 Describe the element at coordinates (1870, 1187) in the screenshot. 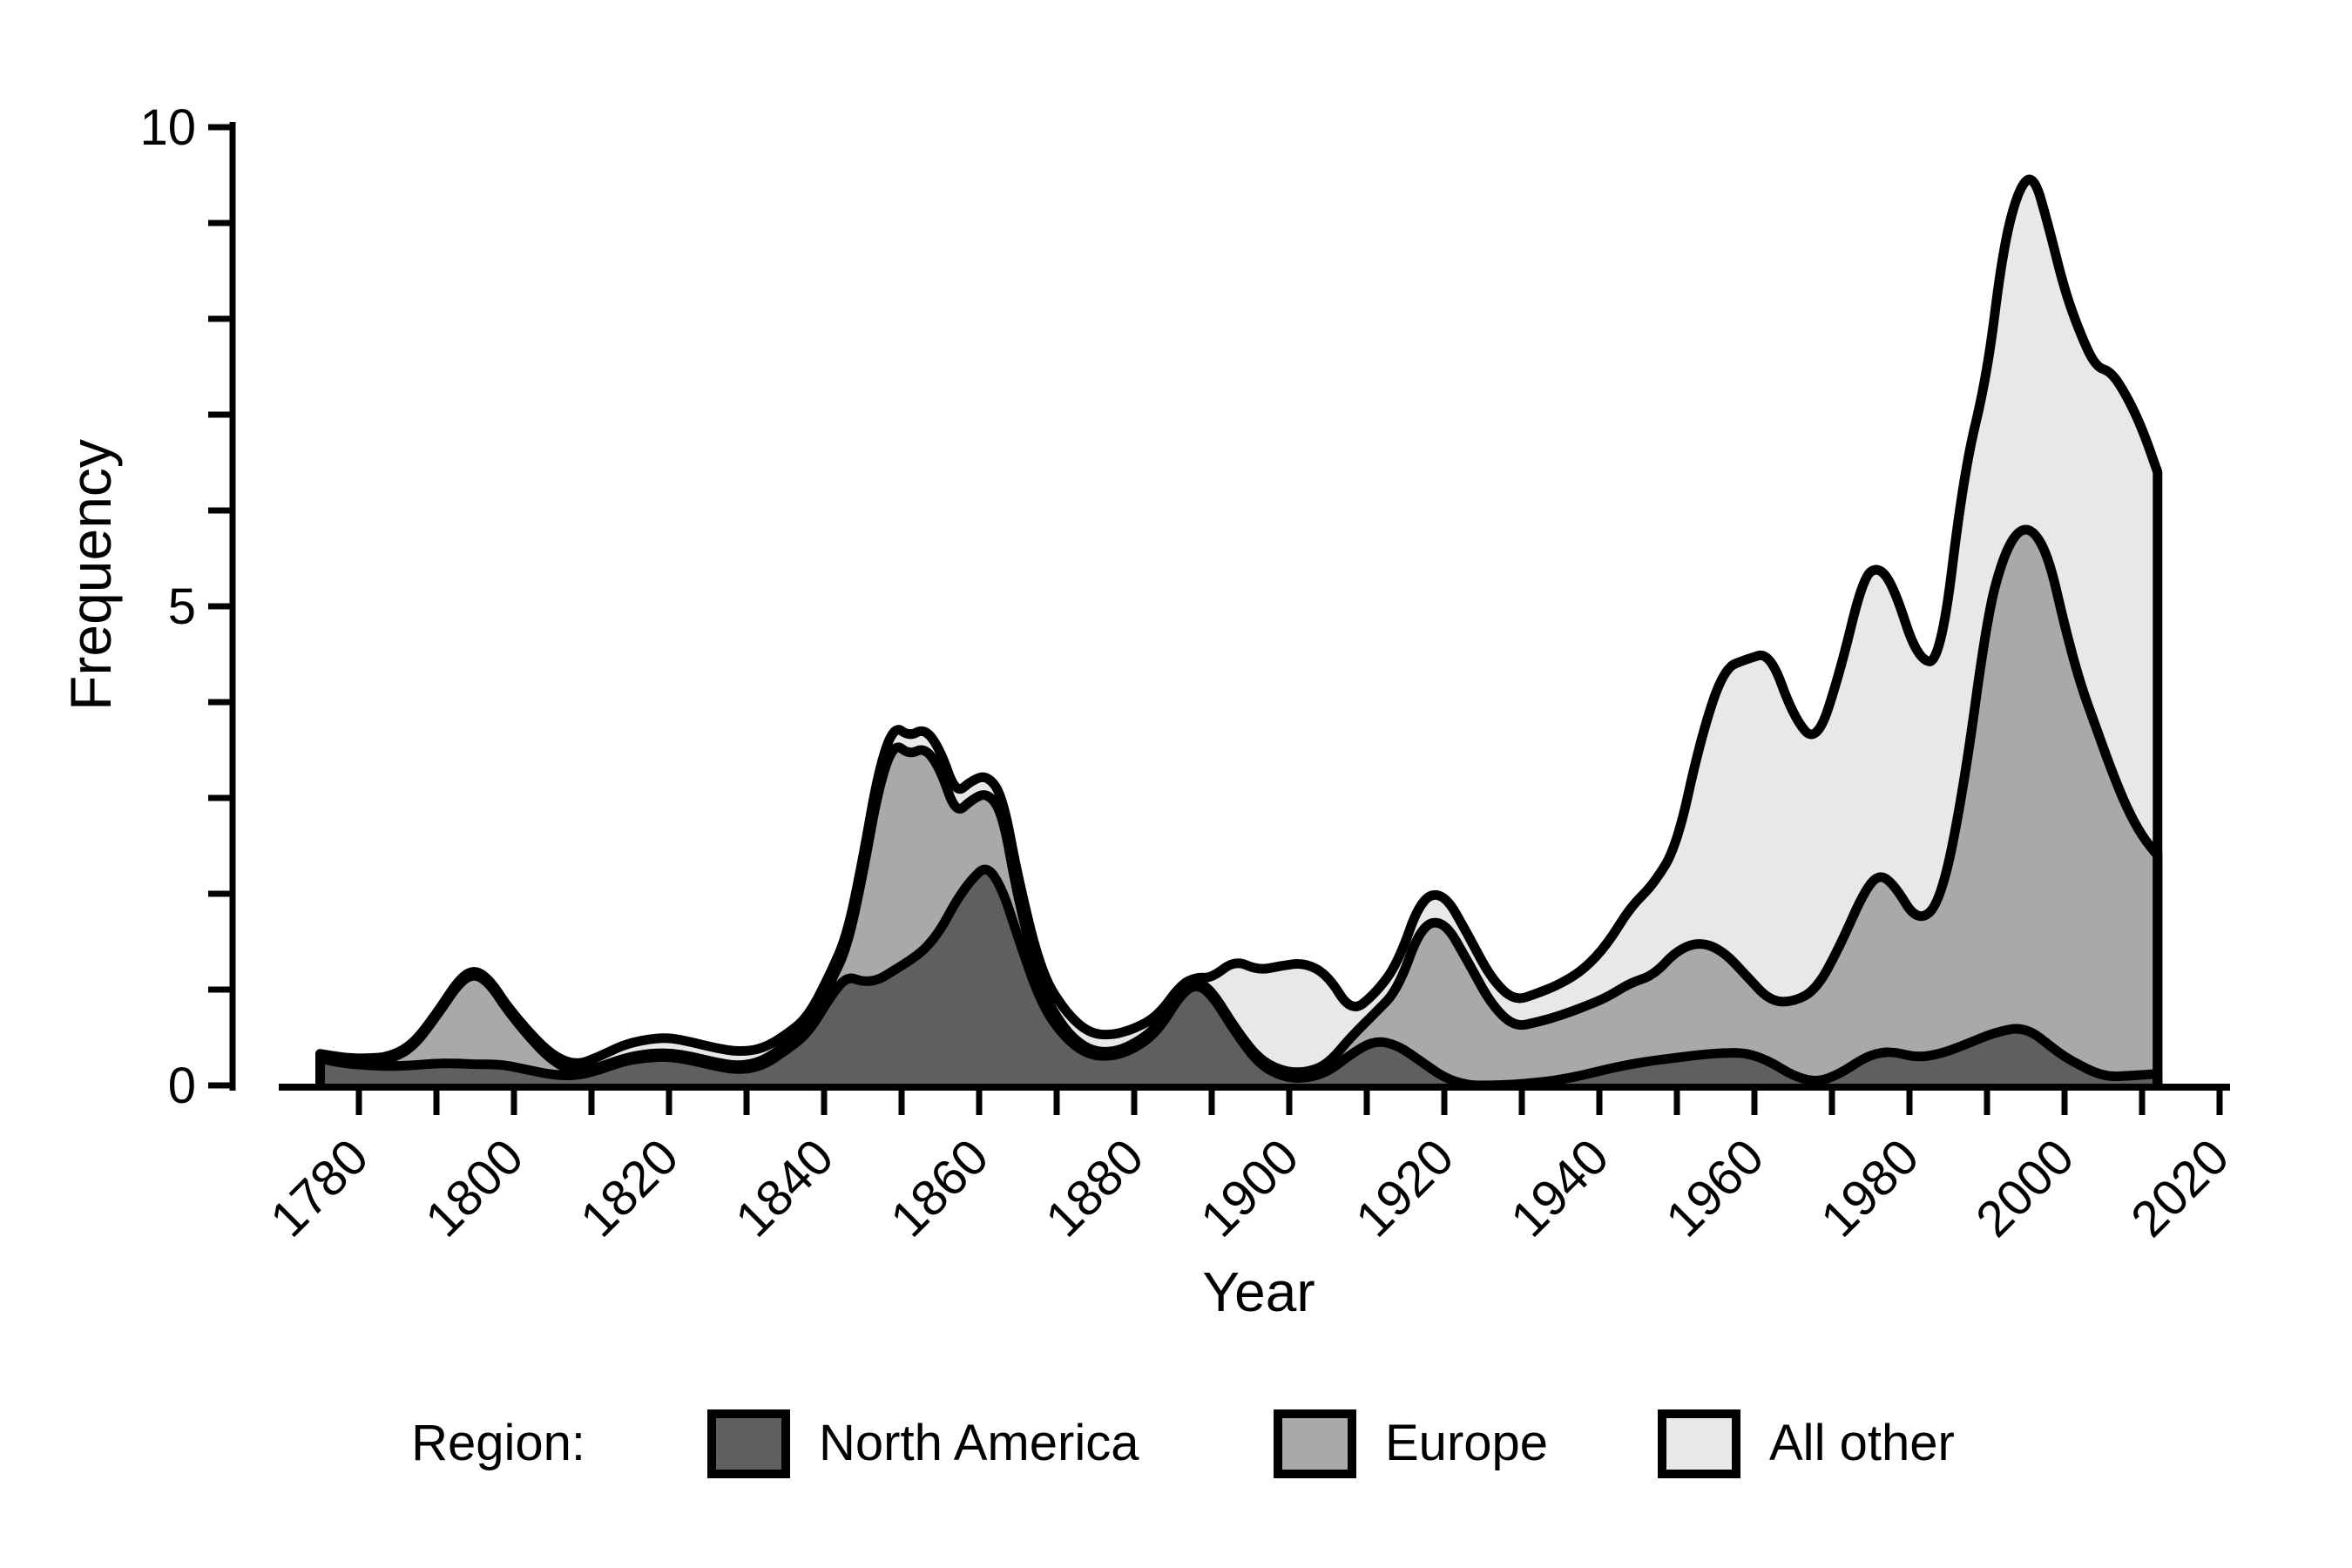

I see `x-tick-label: 1980` at that location.